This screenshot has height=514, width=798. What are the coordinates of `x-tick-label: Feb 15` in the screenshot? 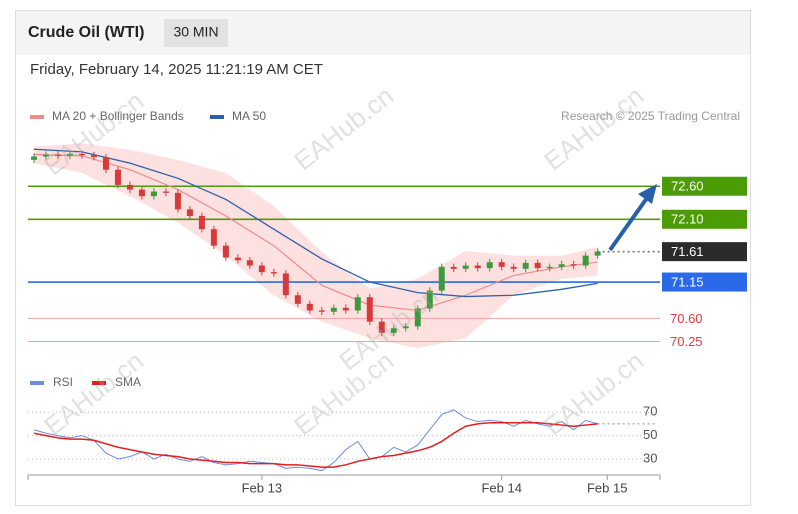 It's located at (607, 487).